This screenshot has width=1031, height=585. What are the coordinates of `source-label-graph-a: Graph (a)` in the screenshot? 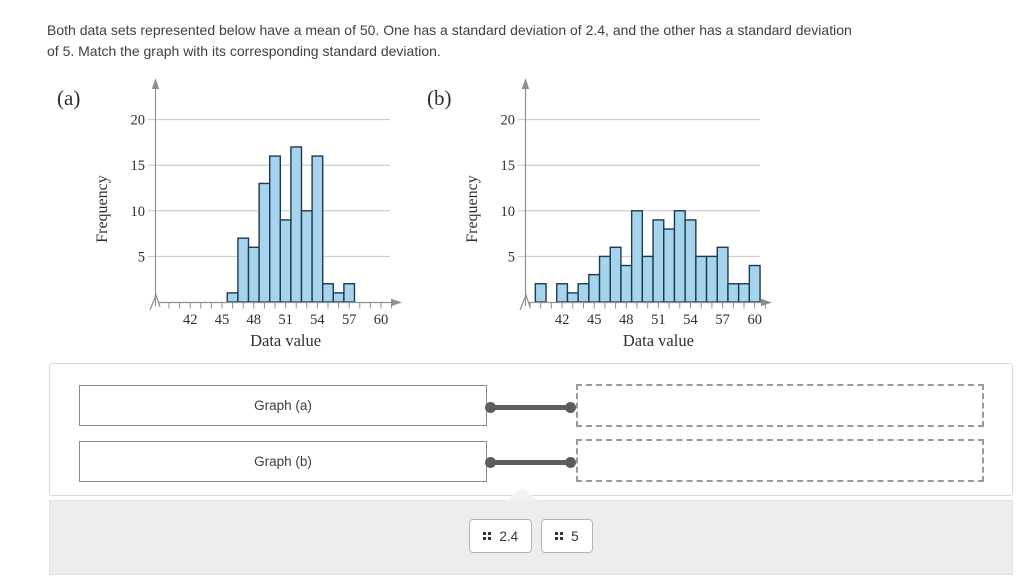 It's located at (283, 405).